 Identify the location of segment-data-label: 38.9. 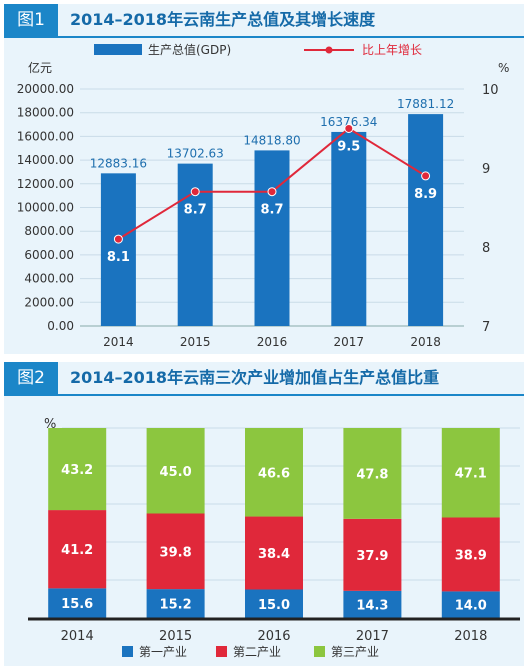
(471, 555).